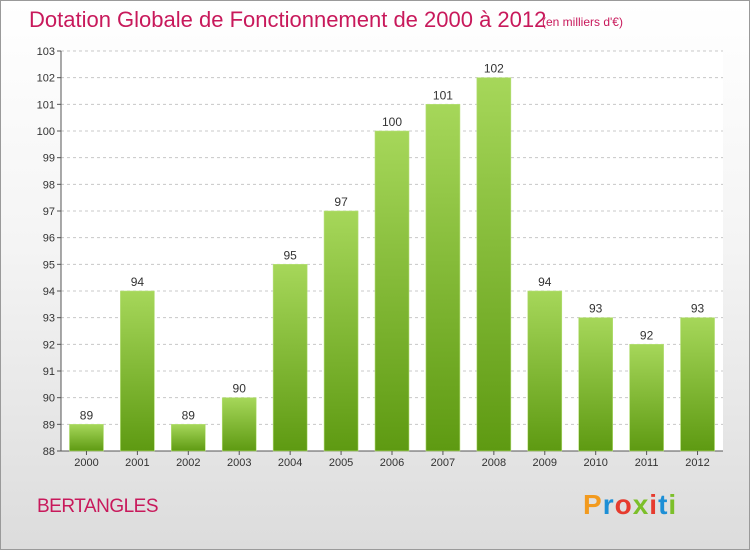 This screenshot has width=750, height=551. I want to click on unit-note: (en milliers d'€), so click(582, 22).